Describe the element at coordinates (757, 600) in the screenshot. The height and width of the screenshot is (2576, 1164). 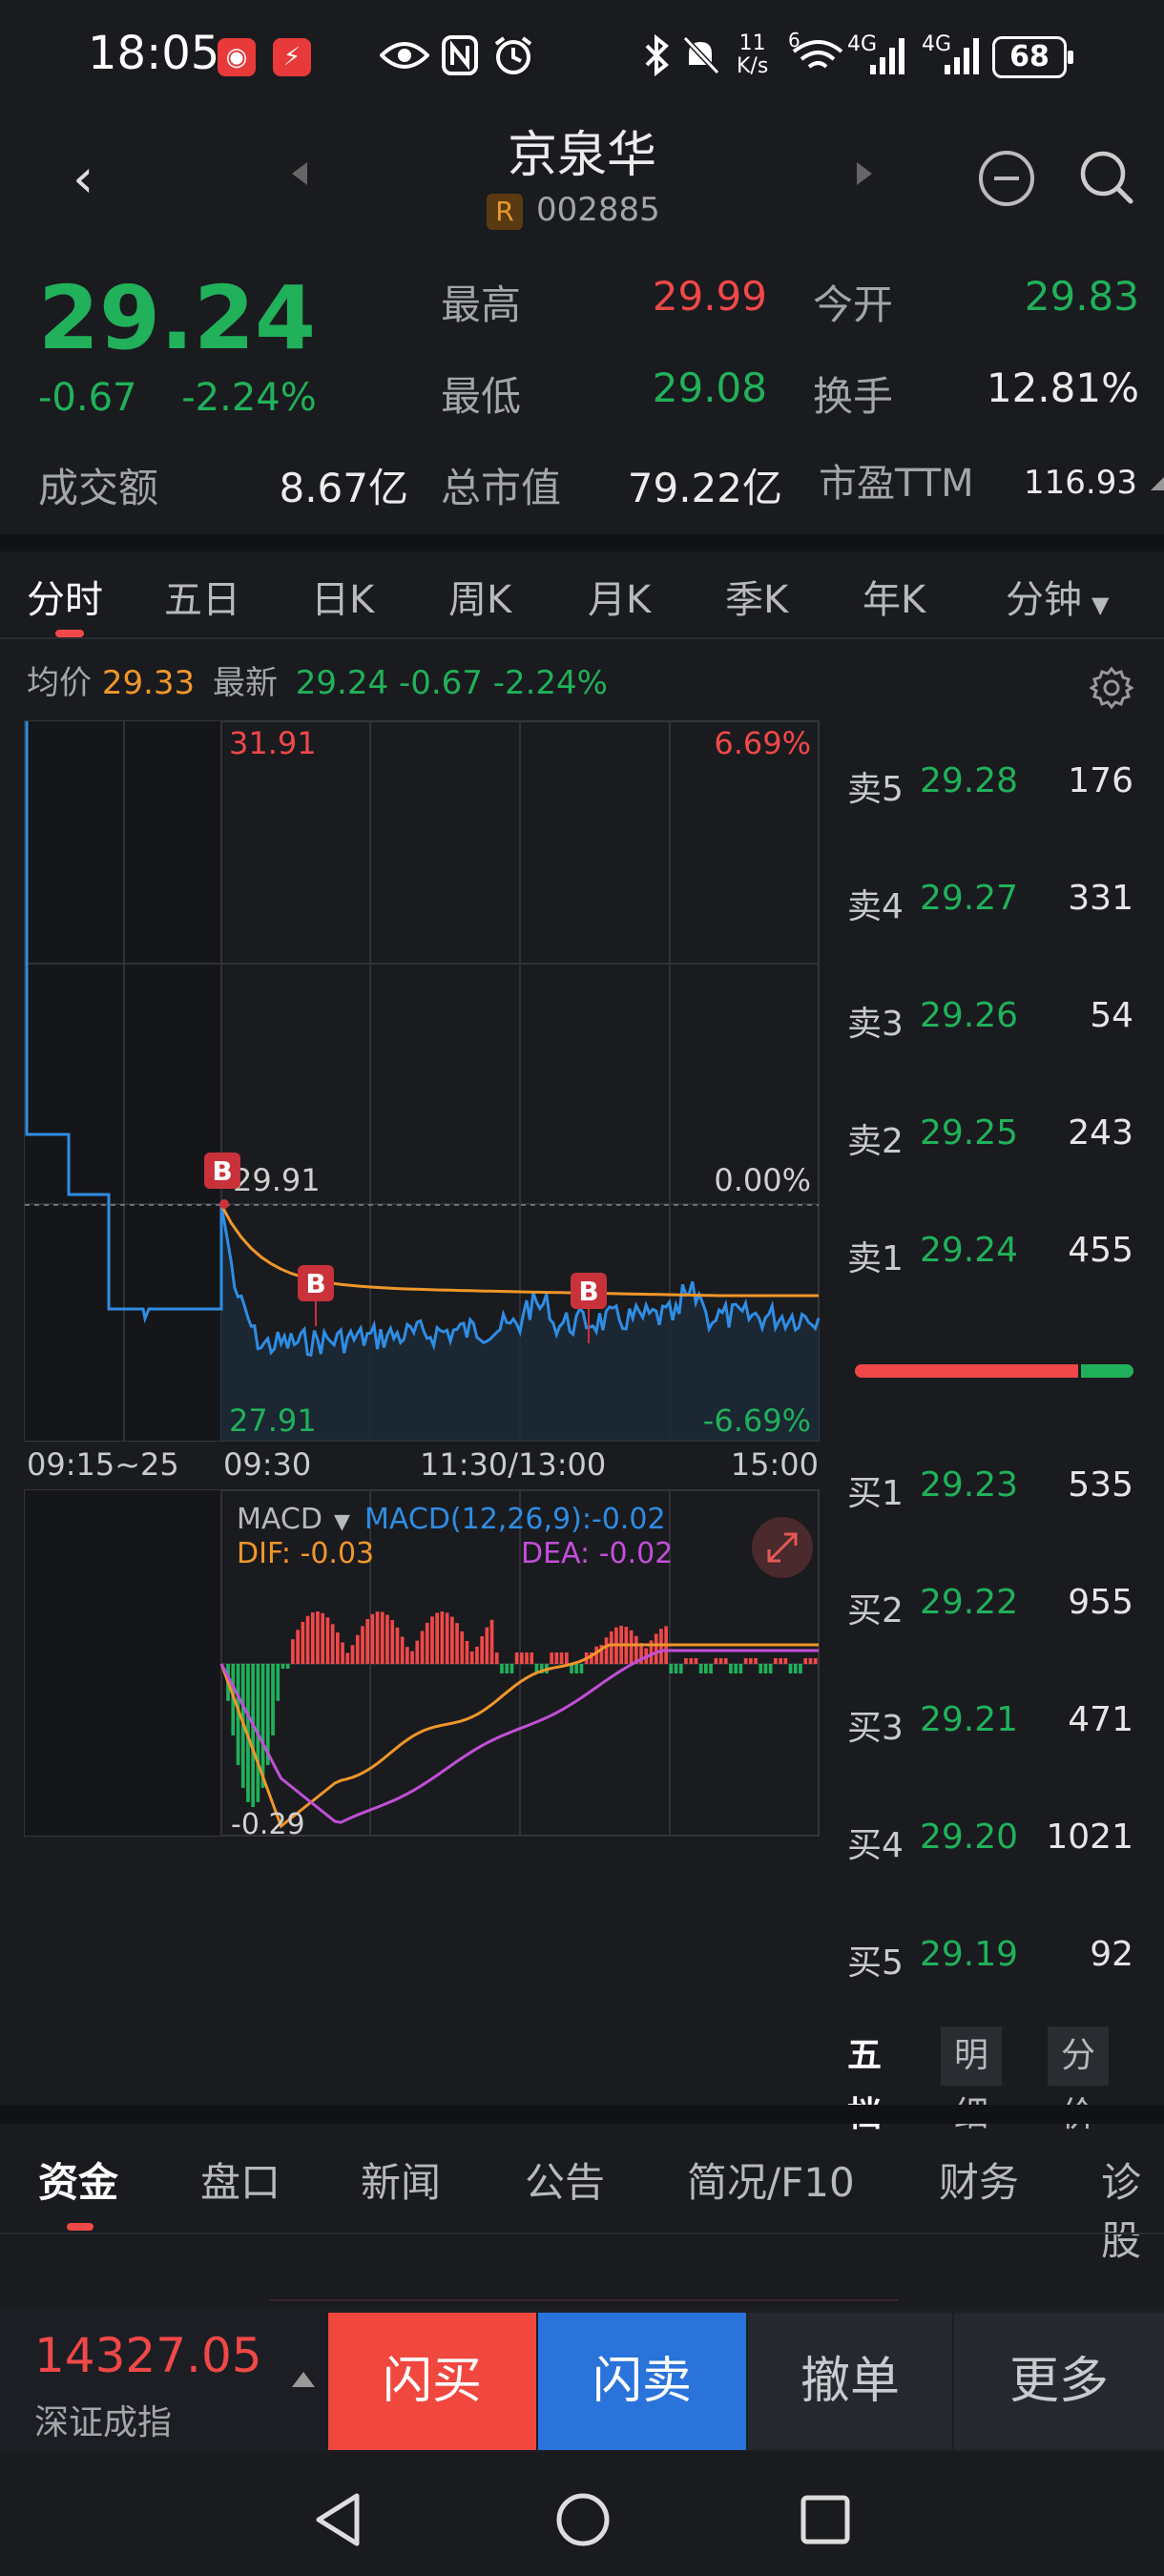
I see `tab-quarterly-k: 季K` at that location.